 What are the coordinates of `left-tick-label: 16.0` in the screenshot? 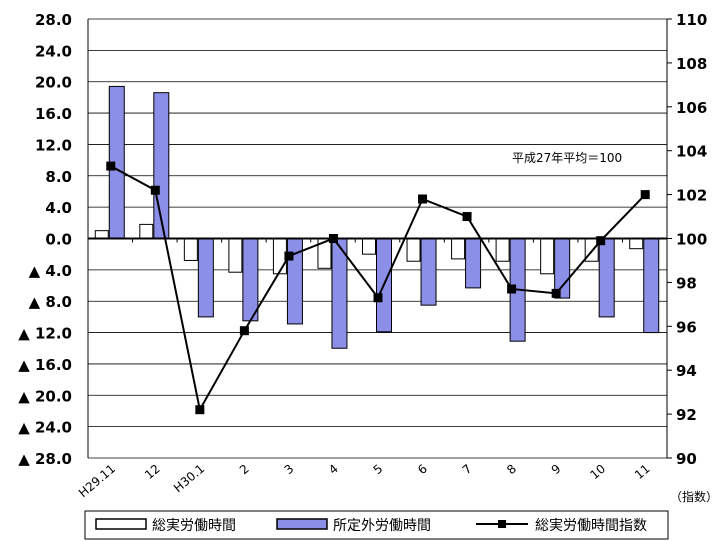 It's located at (53, 114).